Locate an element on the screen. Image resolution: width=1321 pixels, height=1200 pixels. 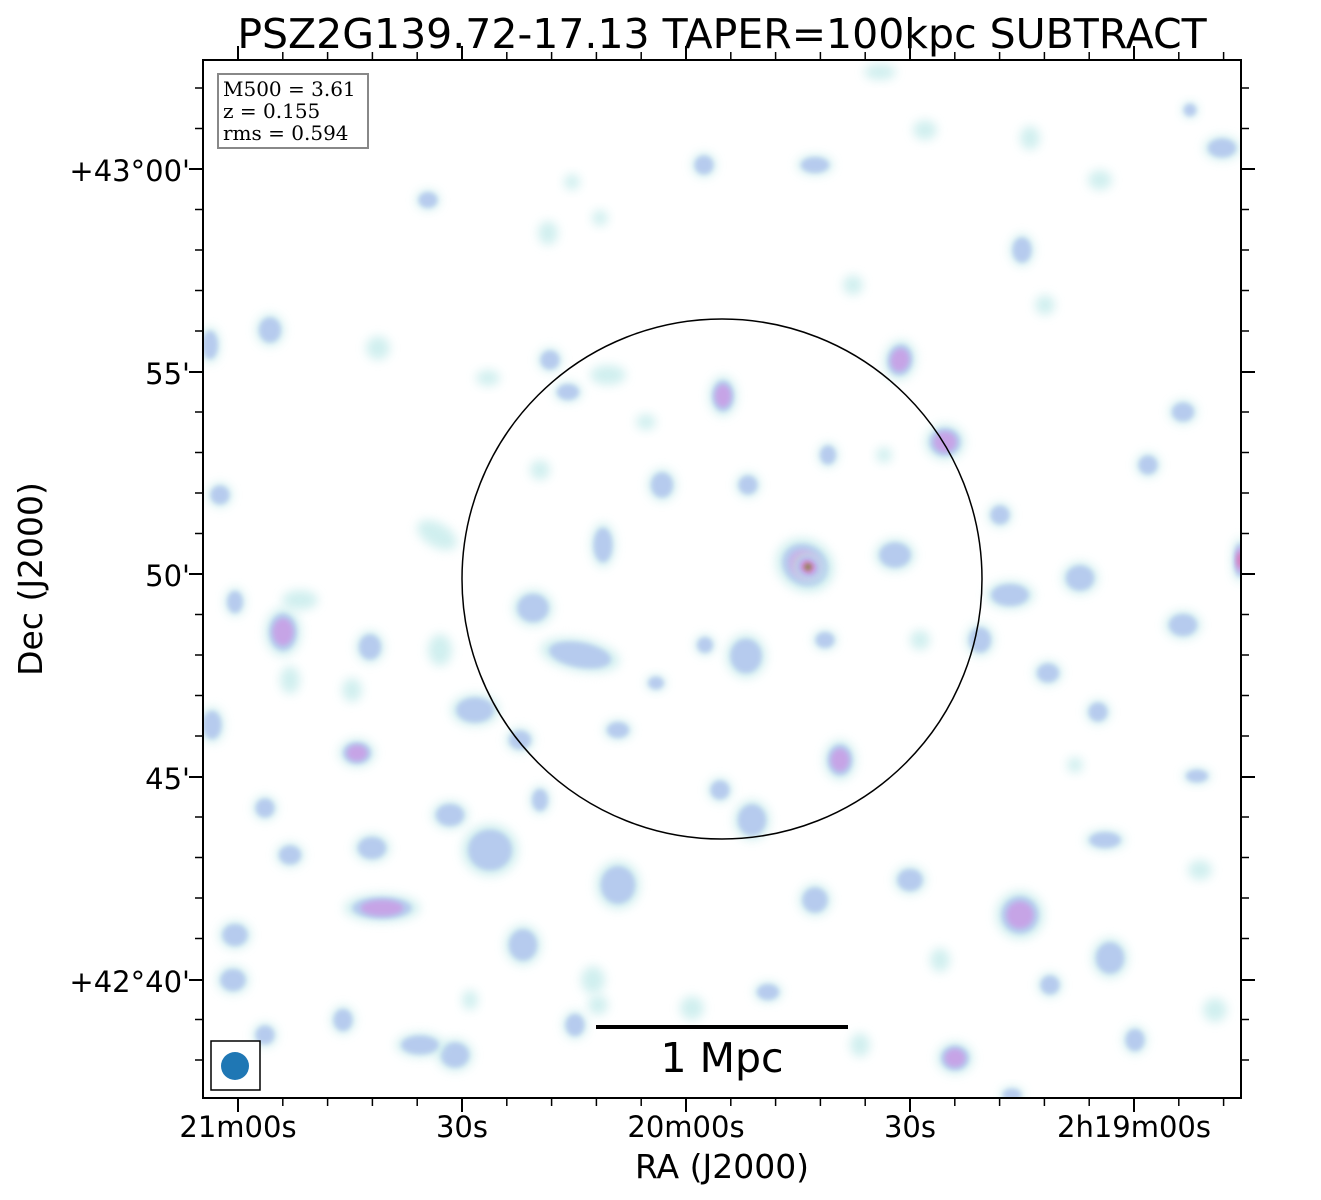
x-tick-label-21m00s: 21m00s is located at coordinates (237, 1127).